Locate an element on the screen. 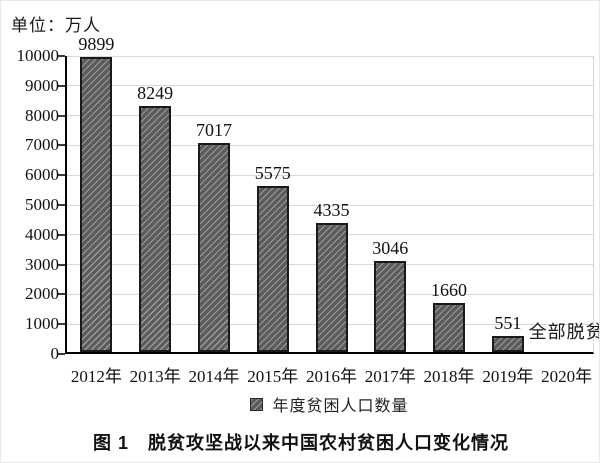  legend: 年度贫困人口数量 is located at coordinates (329, 404).